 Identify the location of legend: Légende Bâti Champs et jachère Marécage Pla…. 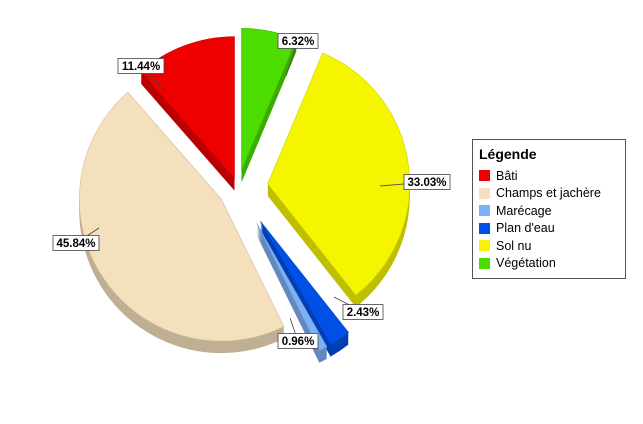
(549, 209).